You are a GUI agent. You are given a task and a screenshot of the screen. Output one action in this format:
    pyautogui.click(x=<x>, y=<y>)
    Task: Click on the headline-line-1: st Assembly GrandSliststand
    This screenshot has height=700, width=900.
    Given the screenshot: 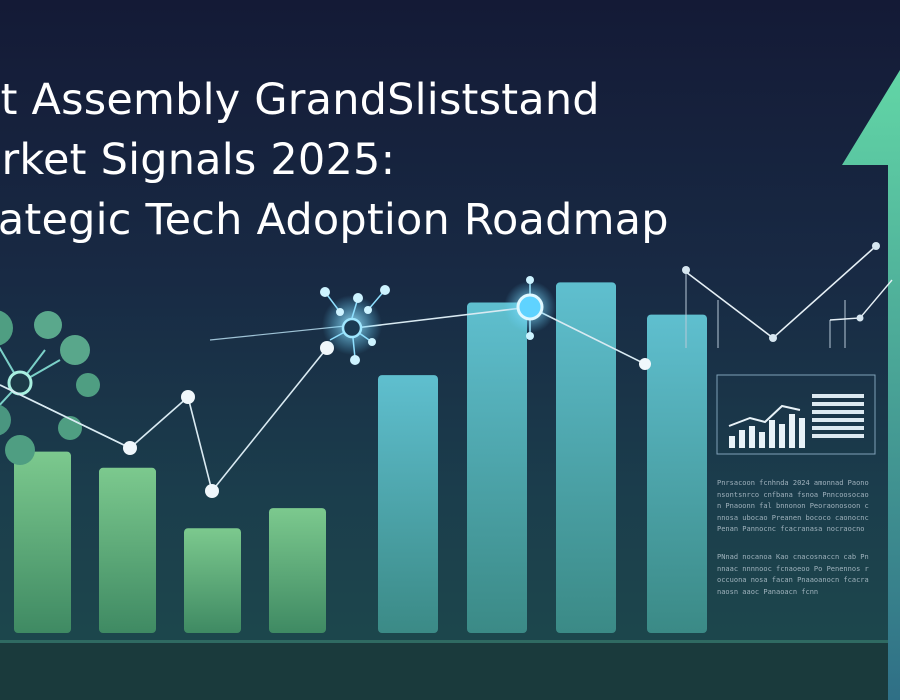 What is the action you would take?
    pyautogui.click(x=300, y=100)
    